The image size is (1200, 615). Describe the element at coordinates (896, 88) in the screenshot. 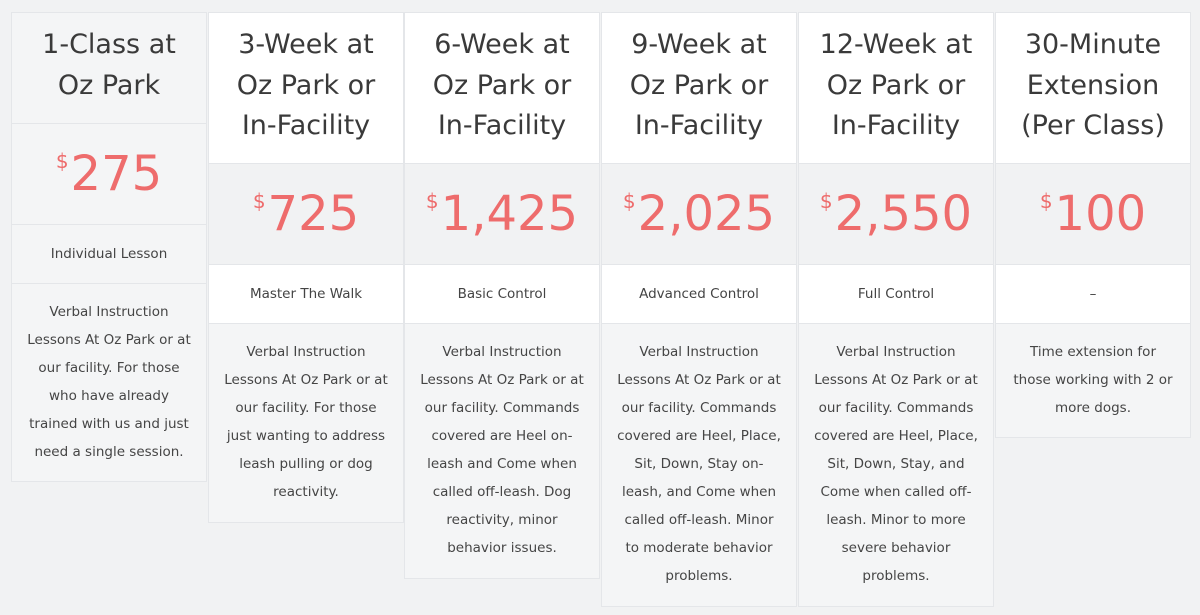

I see `plan-title: 12-Week at Oz Park or In-Facility` at that location.